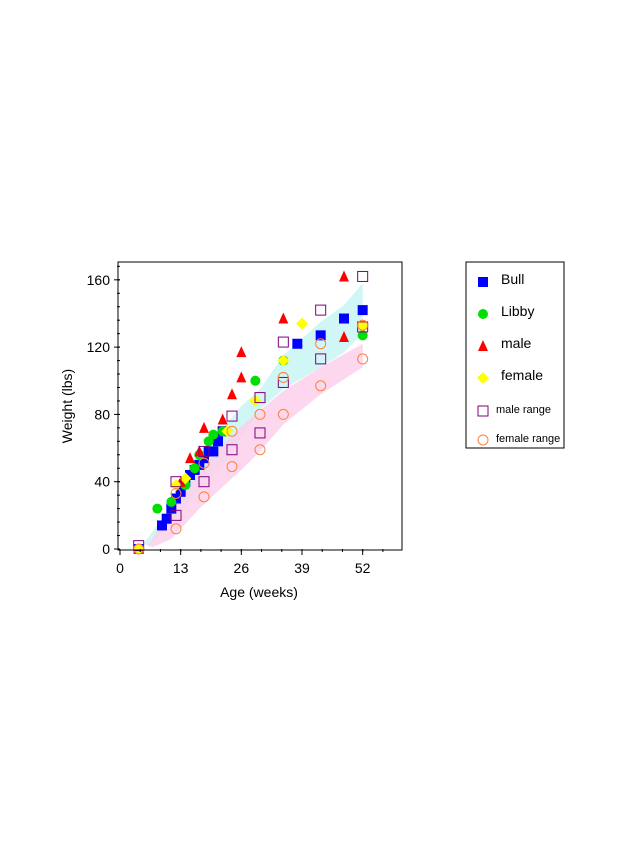 Image resolution: width=618 pixels, height=865 pixels. What do you see at coordinates (120, 568) in the screenshot?
I see `x-tick-label: 0` at bounding box center [120, 568].